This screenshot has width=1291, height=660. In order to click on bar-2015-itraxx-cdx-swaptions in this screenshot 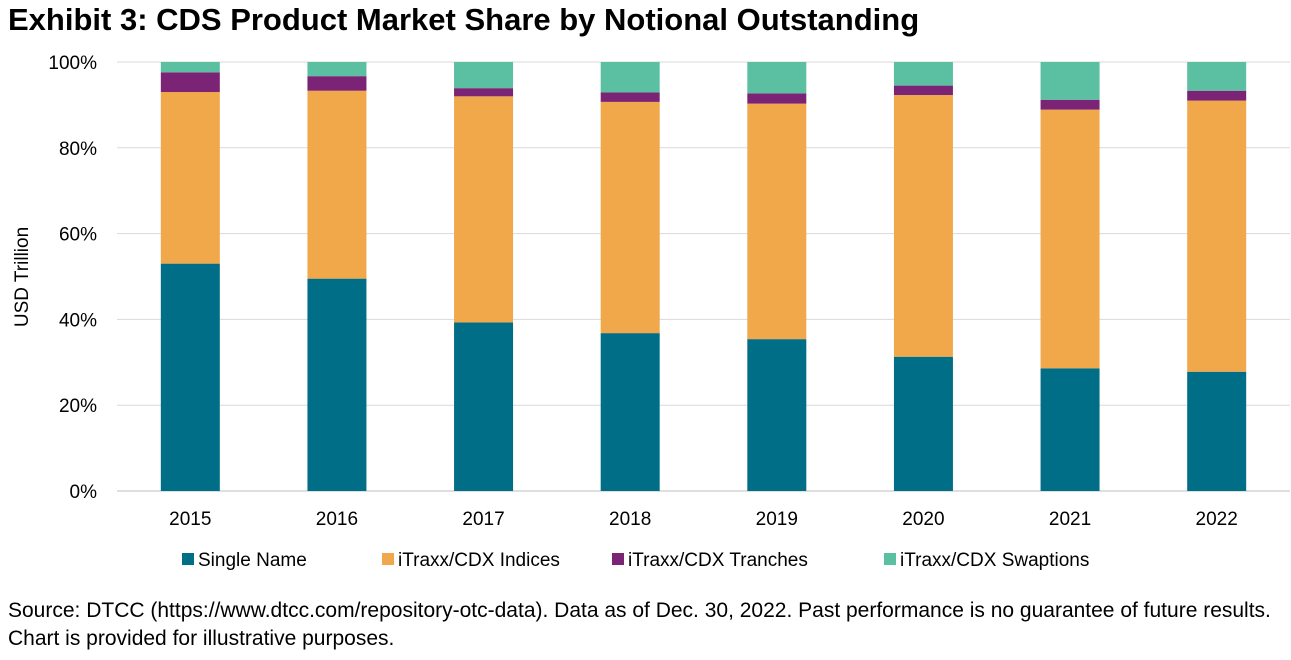, I will do `click(190, 67)`.